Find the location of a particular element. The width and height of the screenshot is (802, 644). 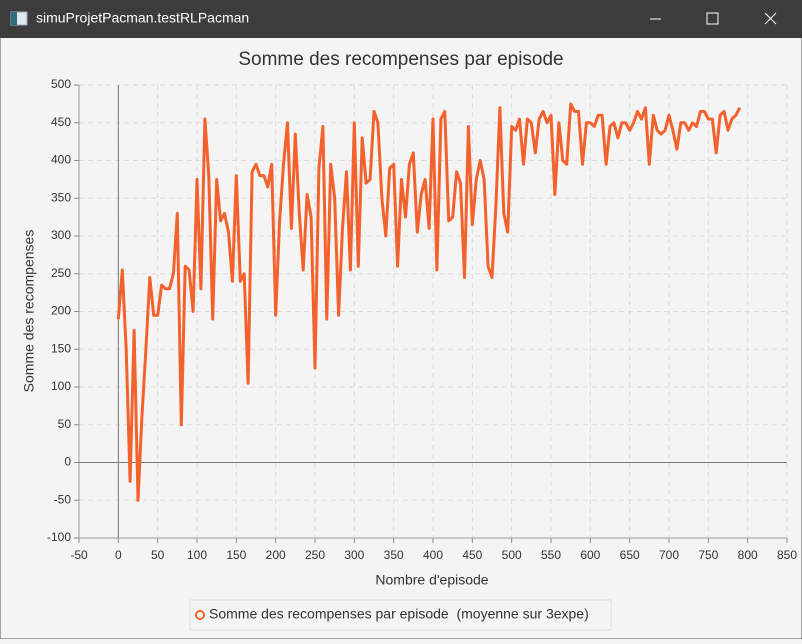

x-tick-label: 250 is located at coordinates (315, 555).